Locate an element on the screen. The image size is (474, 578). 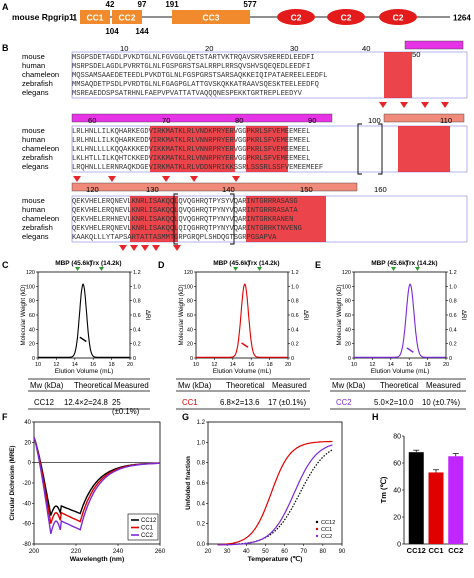
sec-xtick-label: 12 is located at coordinates (56, 365).